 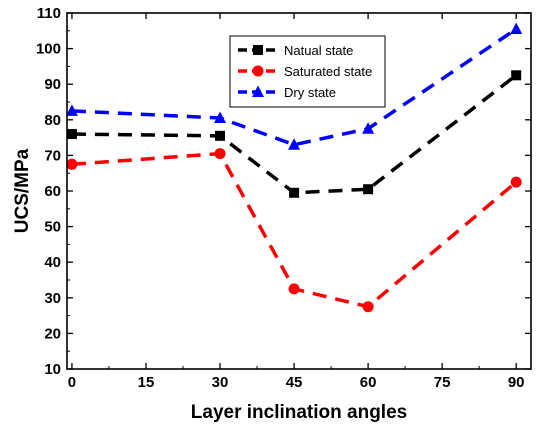 I want to click on y-tick-label: 110, so click(x=49, y=13).